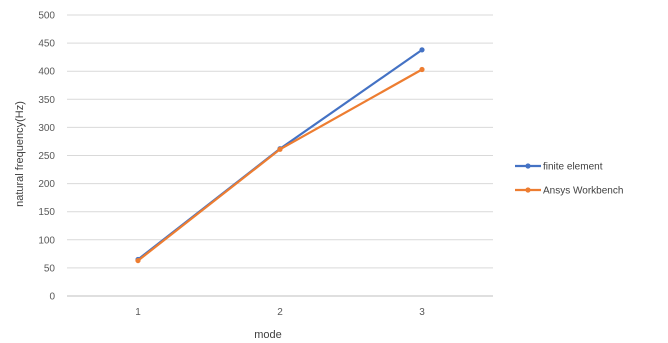  I want to click on x-axis-ticks: 1 2 3, so click(280, 312).